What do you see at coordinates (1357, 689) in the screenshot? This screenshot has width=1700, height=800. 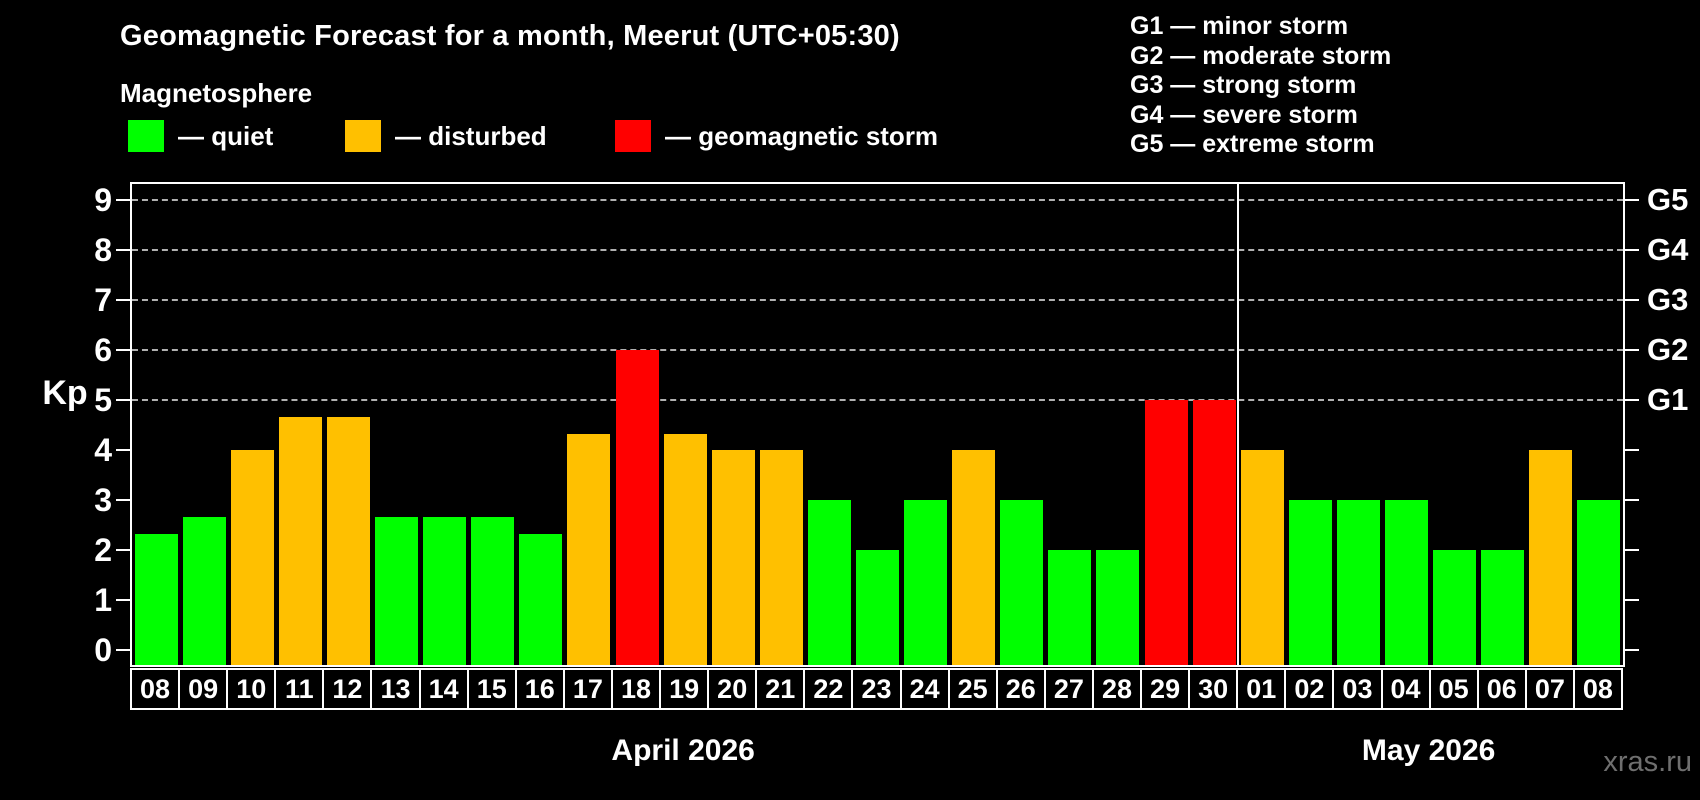 I see `day-label-may-03: 03` at bounding box center [1357, 689].